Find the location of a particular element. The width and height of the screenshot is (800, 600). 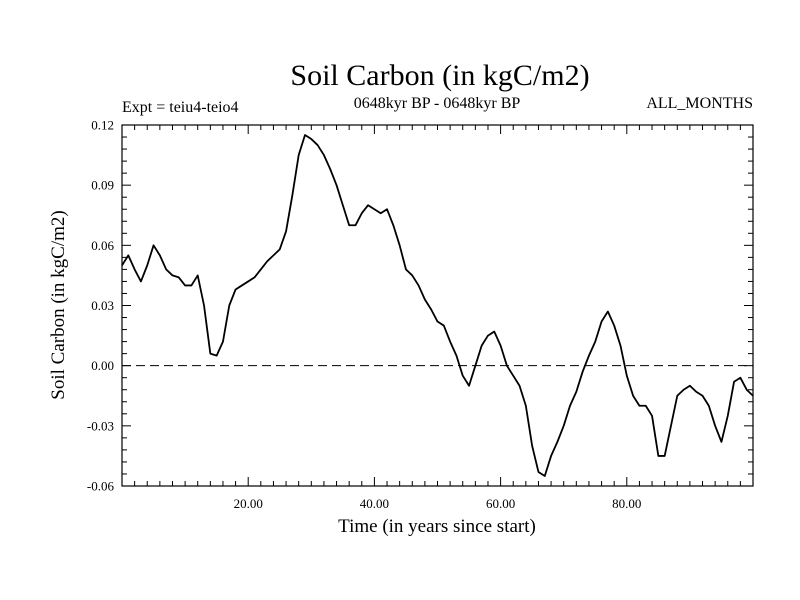

y-tick-labels: -0.06 -0.03 0.00 0.03 0.06 0.09 0.12 is located at coordinates (101, 306).